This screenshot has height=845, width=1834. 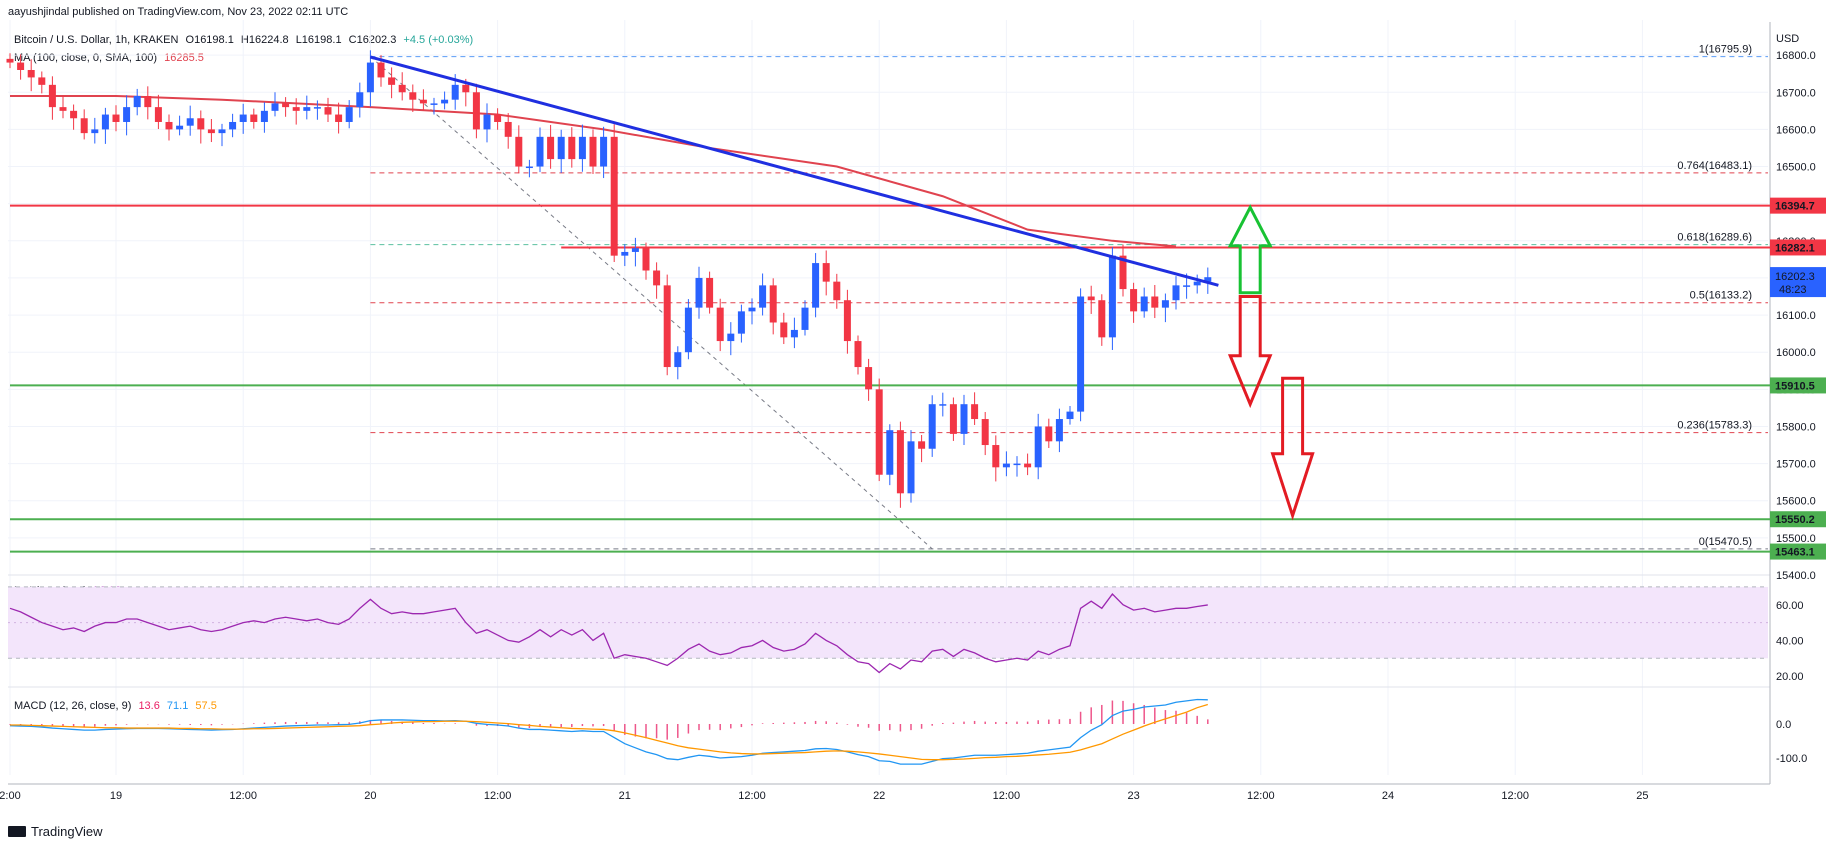 What do you see at coordinates (1250, 352) in the screenshot?
I see `down-arrow` at bounding box center [1250, 352].